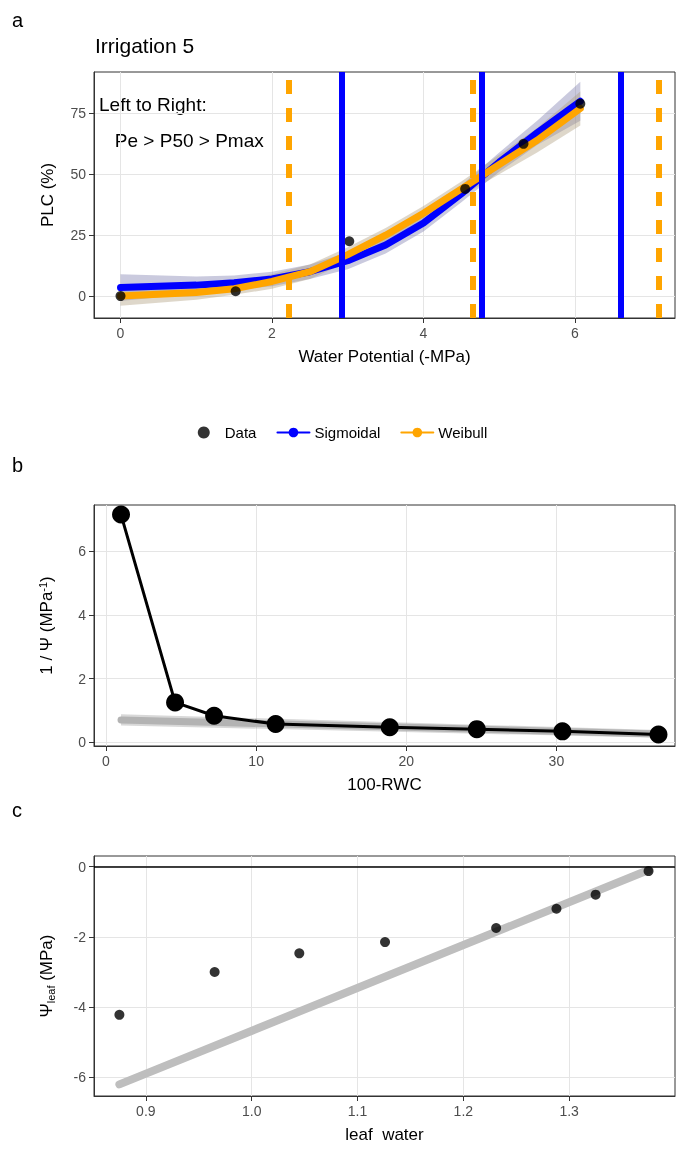 This screenshot has width=685, height=1155. Describe the element at coordinates (251, 1111) in the screenshot. I see `x-tick-label: 1.0` at that location.